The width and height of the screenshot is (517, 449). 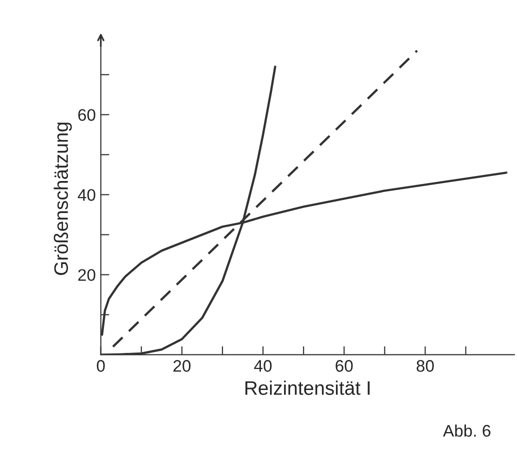 I want to click on y-tick-label: 60, so click(x=87, y=115).